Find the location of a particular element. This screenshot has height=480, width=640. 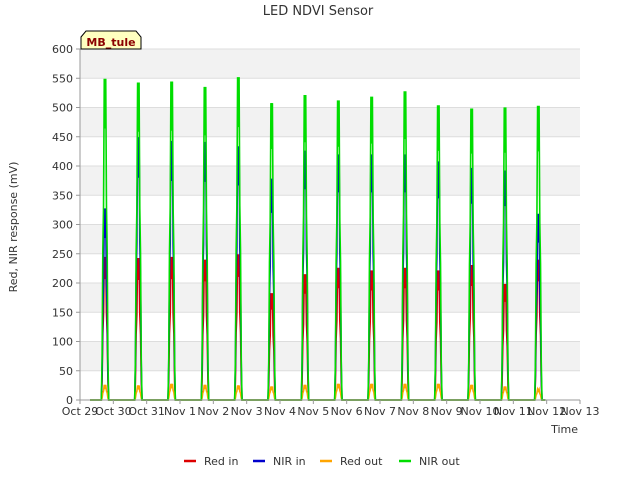

x-tick-label: Nov 9 is located at coordinates (447, 411).